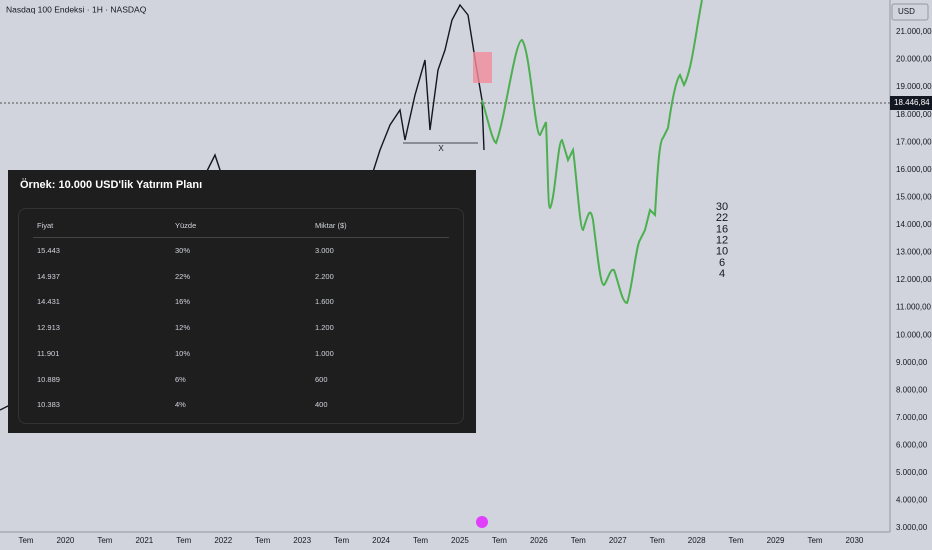  I want to click on price-label: 5.000,00, so click(912, 472).